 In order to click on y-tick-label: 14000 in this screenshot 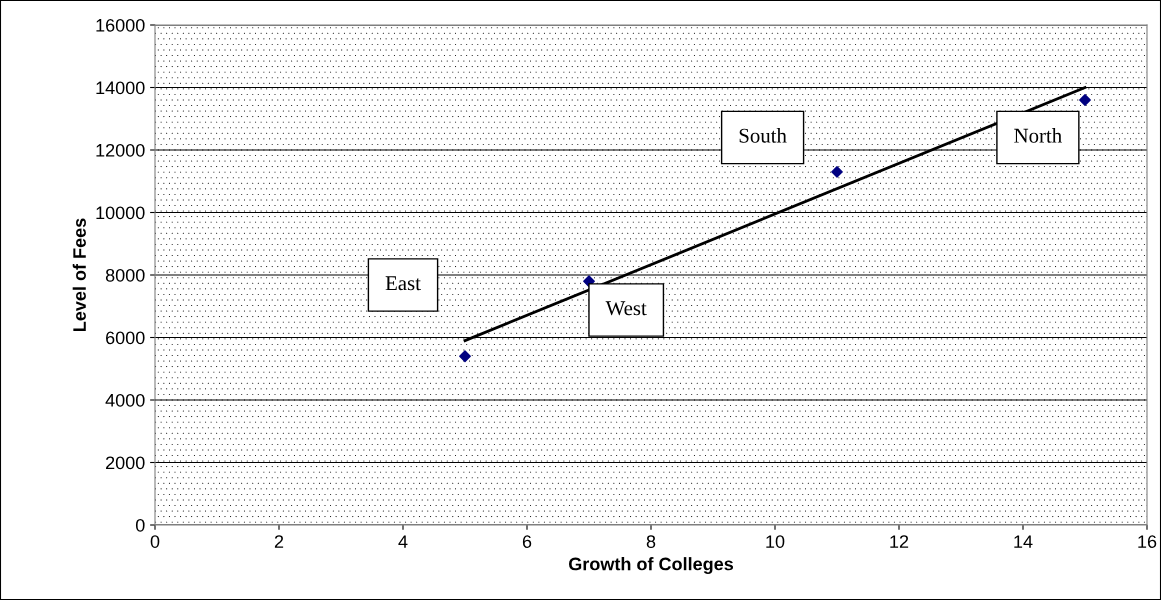, I will do `click(120, 88)`.